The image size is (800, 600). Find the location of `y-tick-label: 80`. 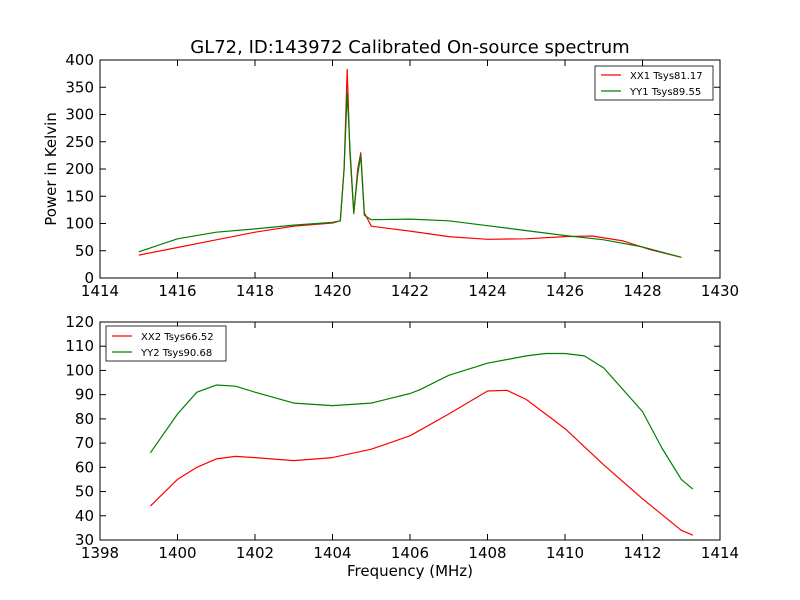

y-tick-label: 80 is located at coordinates (84, 419).